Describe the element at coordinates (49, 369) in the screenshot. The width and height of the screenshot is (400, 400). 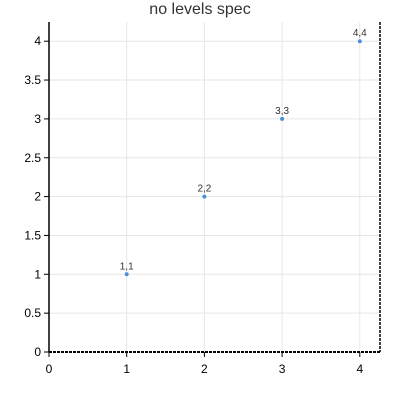
I see `x-tick-label-0: 0` at that location.